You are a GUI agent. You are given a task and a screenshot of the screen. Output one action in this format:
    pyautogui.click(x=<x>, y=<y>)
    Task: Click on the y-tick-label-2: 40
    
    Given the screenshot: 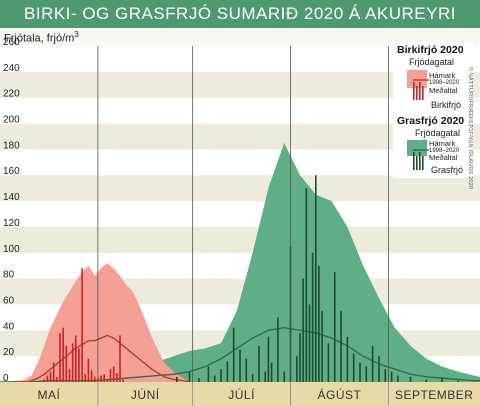 What is the action you would take?
    pyautogui.click(x=9, y=326)
    